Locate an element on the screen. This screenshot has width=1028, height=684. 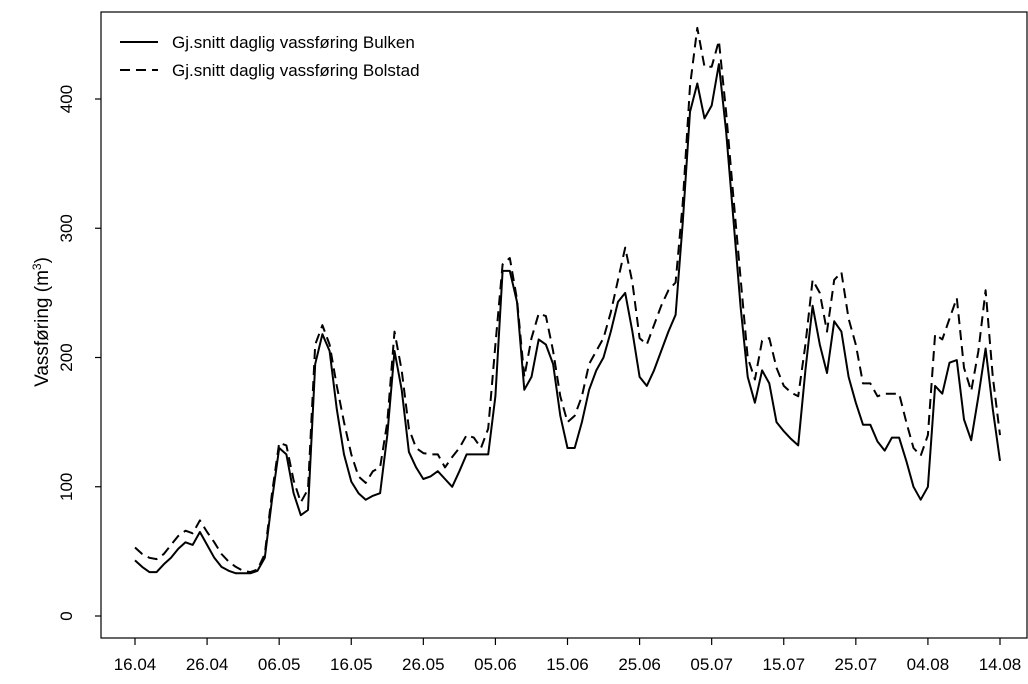
x-tick-label: 16.04 is located at coordinates (135, 664).